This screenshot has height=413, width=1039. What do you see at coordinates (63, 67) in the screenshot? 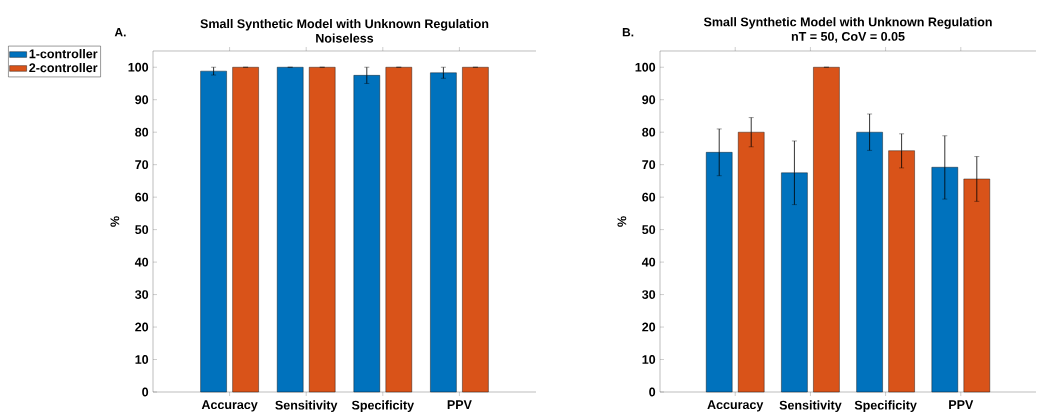
I see `legend-label: 2-controller` at bounding box center [63, 67].